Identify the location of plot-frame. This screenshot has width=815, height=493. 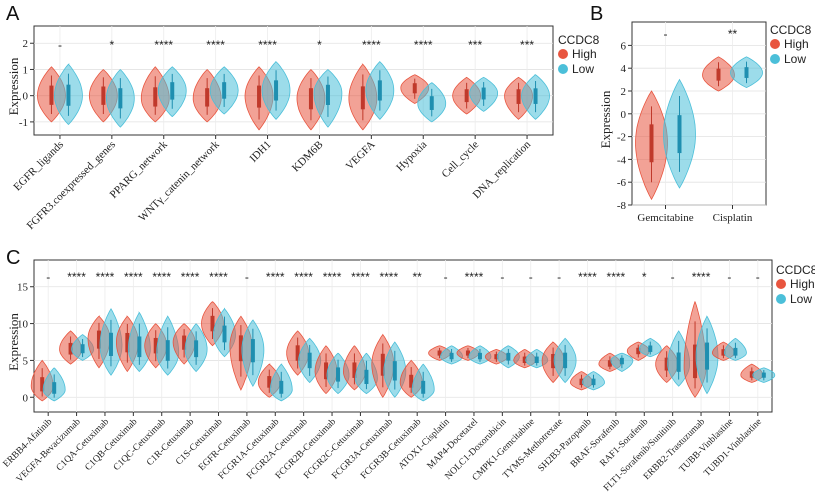
(293, 80).